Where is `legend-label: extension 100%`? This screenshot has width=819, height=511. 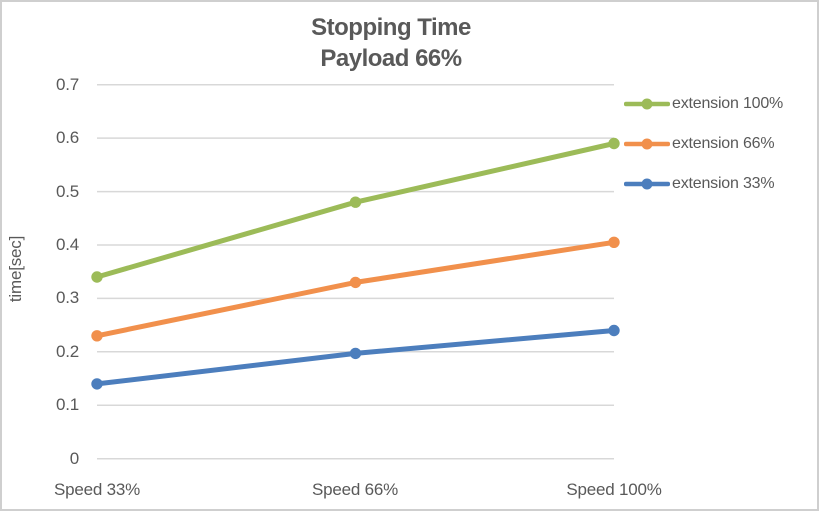
legend-label: extension 100% is located at coordinates (728, 103).